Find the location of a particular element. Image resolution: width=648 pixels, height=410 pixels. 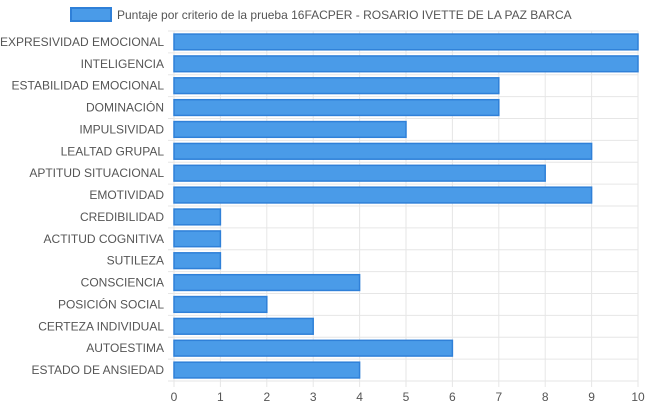

category-label: CERTEZA INDIVIDUAL is located at coordinates (101, 326).